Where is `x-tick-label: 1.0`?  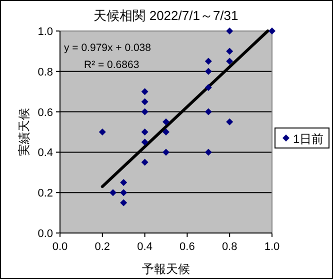
x-tick-label: 1.0 is located at coordinates (272, 247).